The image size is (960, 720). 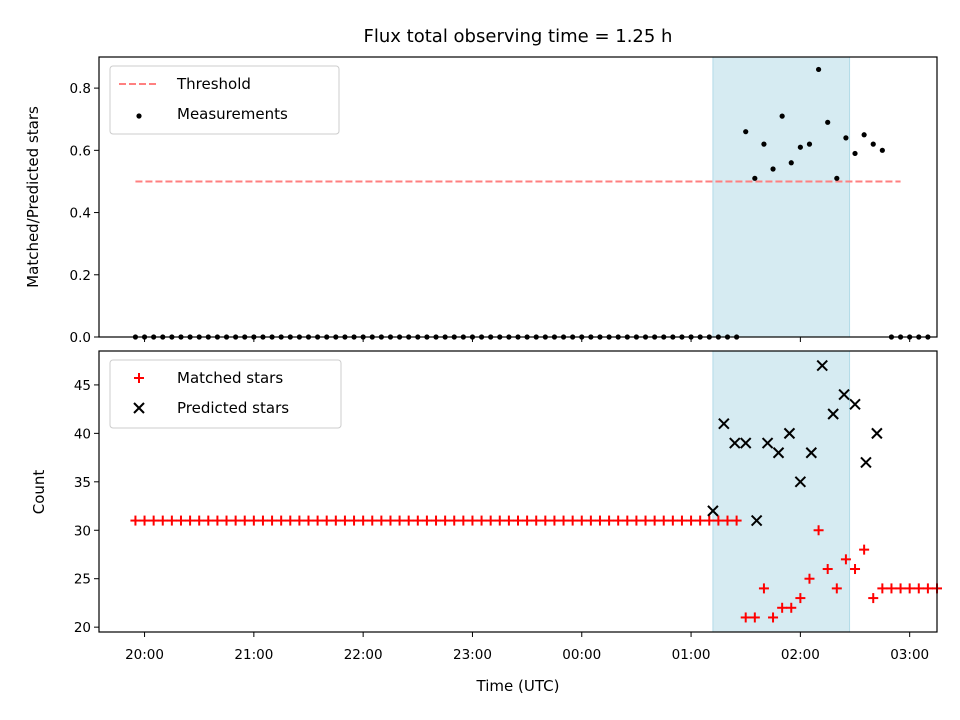 What do you see at coordinates (80, 89) in the screenshot?
I see `y-tick-label: 0.8` at bounding box center [80, 89].